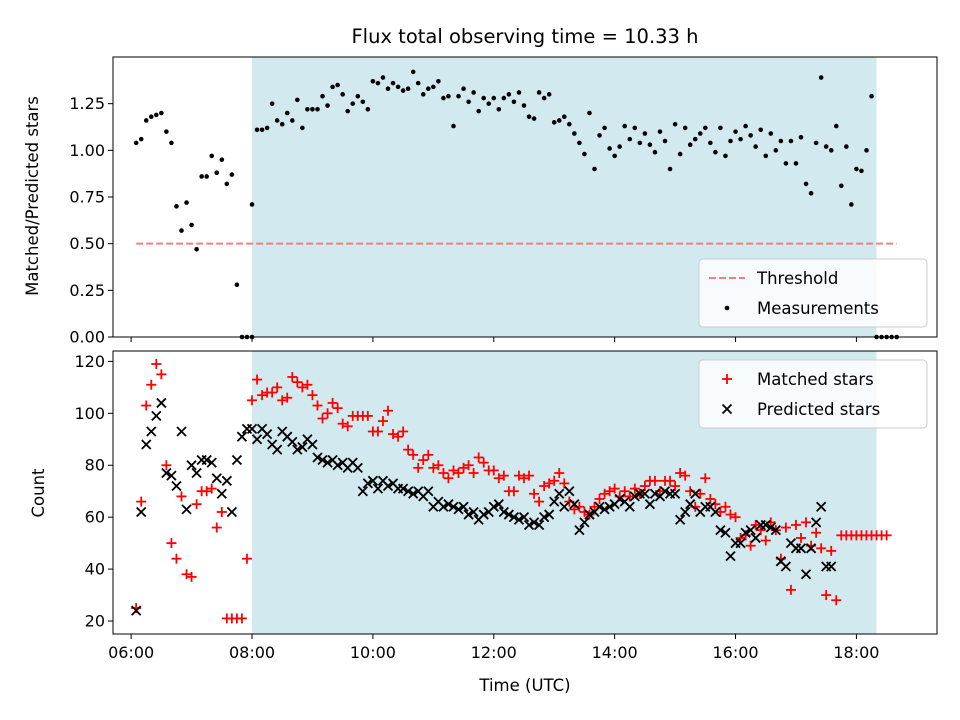 This screenshot has width=960, height=720. Describe the element at coordinates (615, 652) in the screenshot. I see `x-tick-label: 14:00` at that location.